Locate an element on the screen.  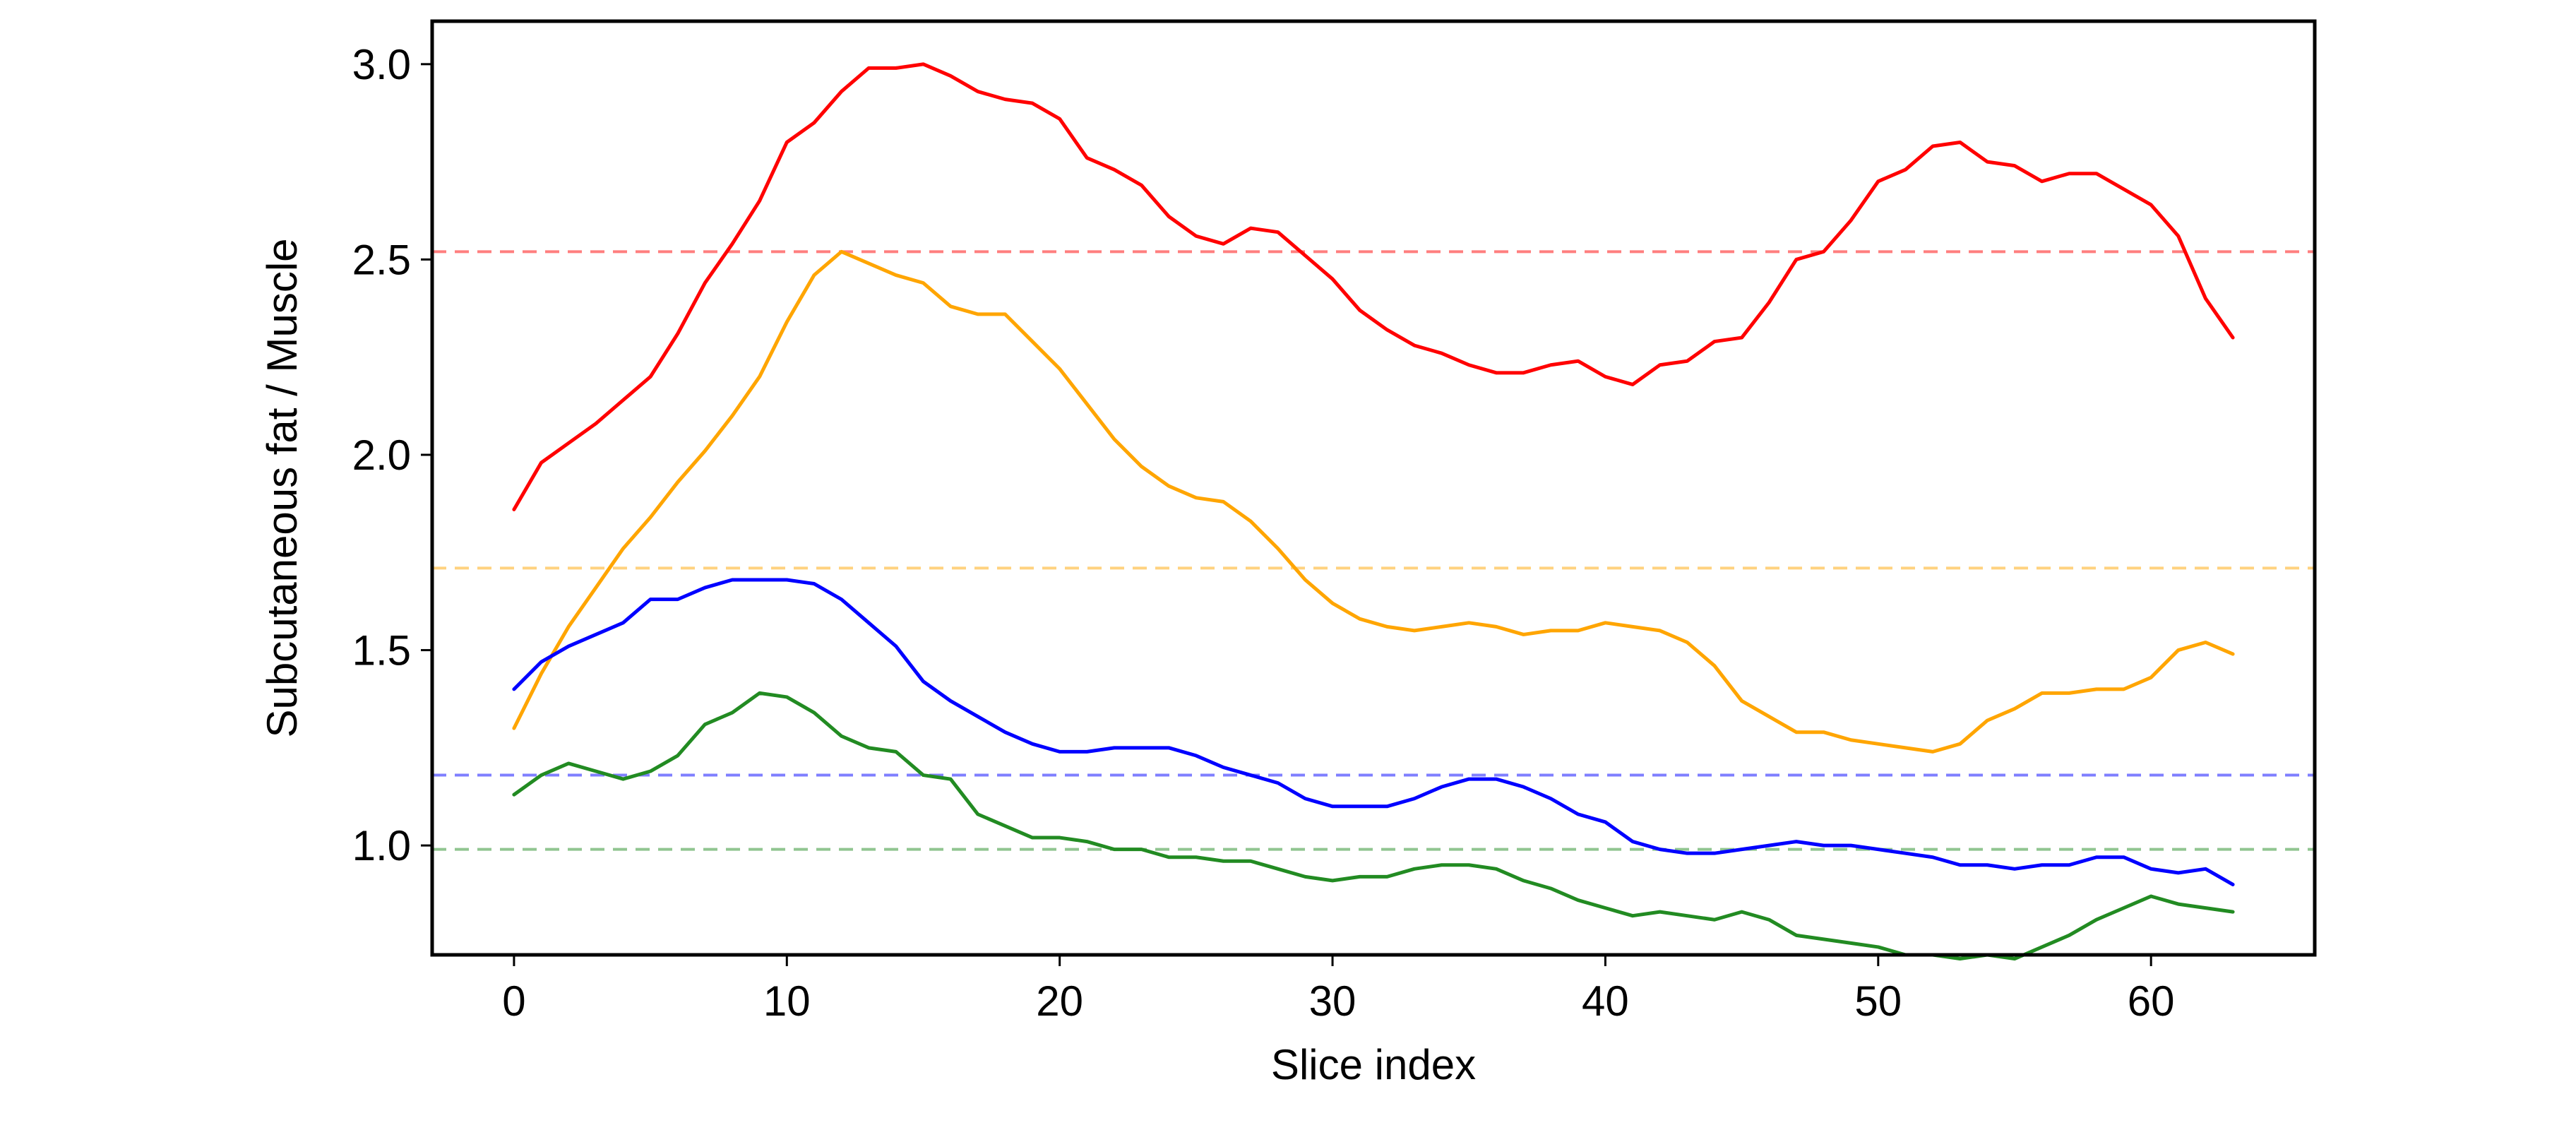
y-axis-label: Subcutaneous fat / Muscle is located at coordinates (282, 487).